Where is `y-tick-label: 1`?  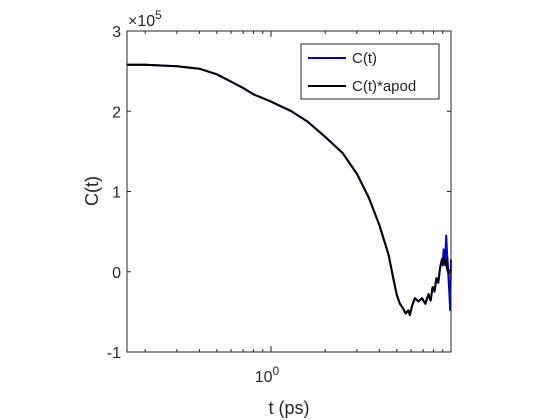 y-tick-label: 1 is located at coordinates (116, 193).